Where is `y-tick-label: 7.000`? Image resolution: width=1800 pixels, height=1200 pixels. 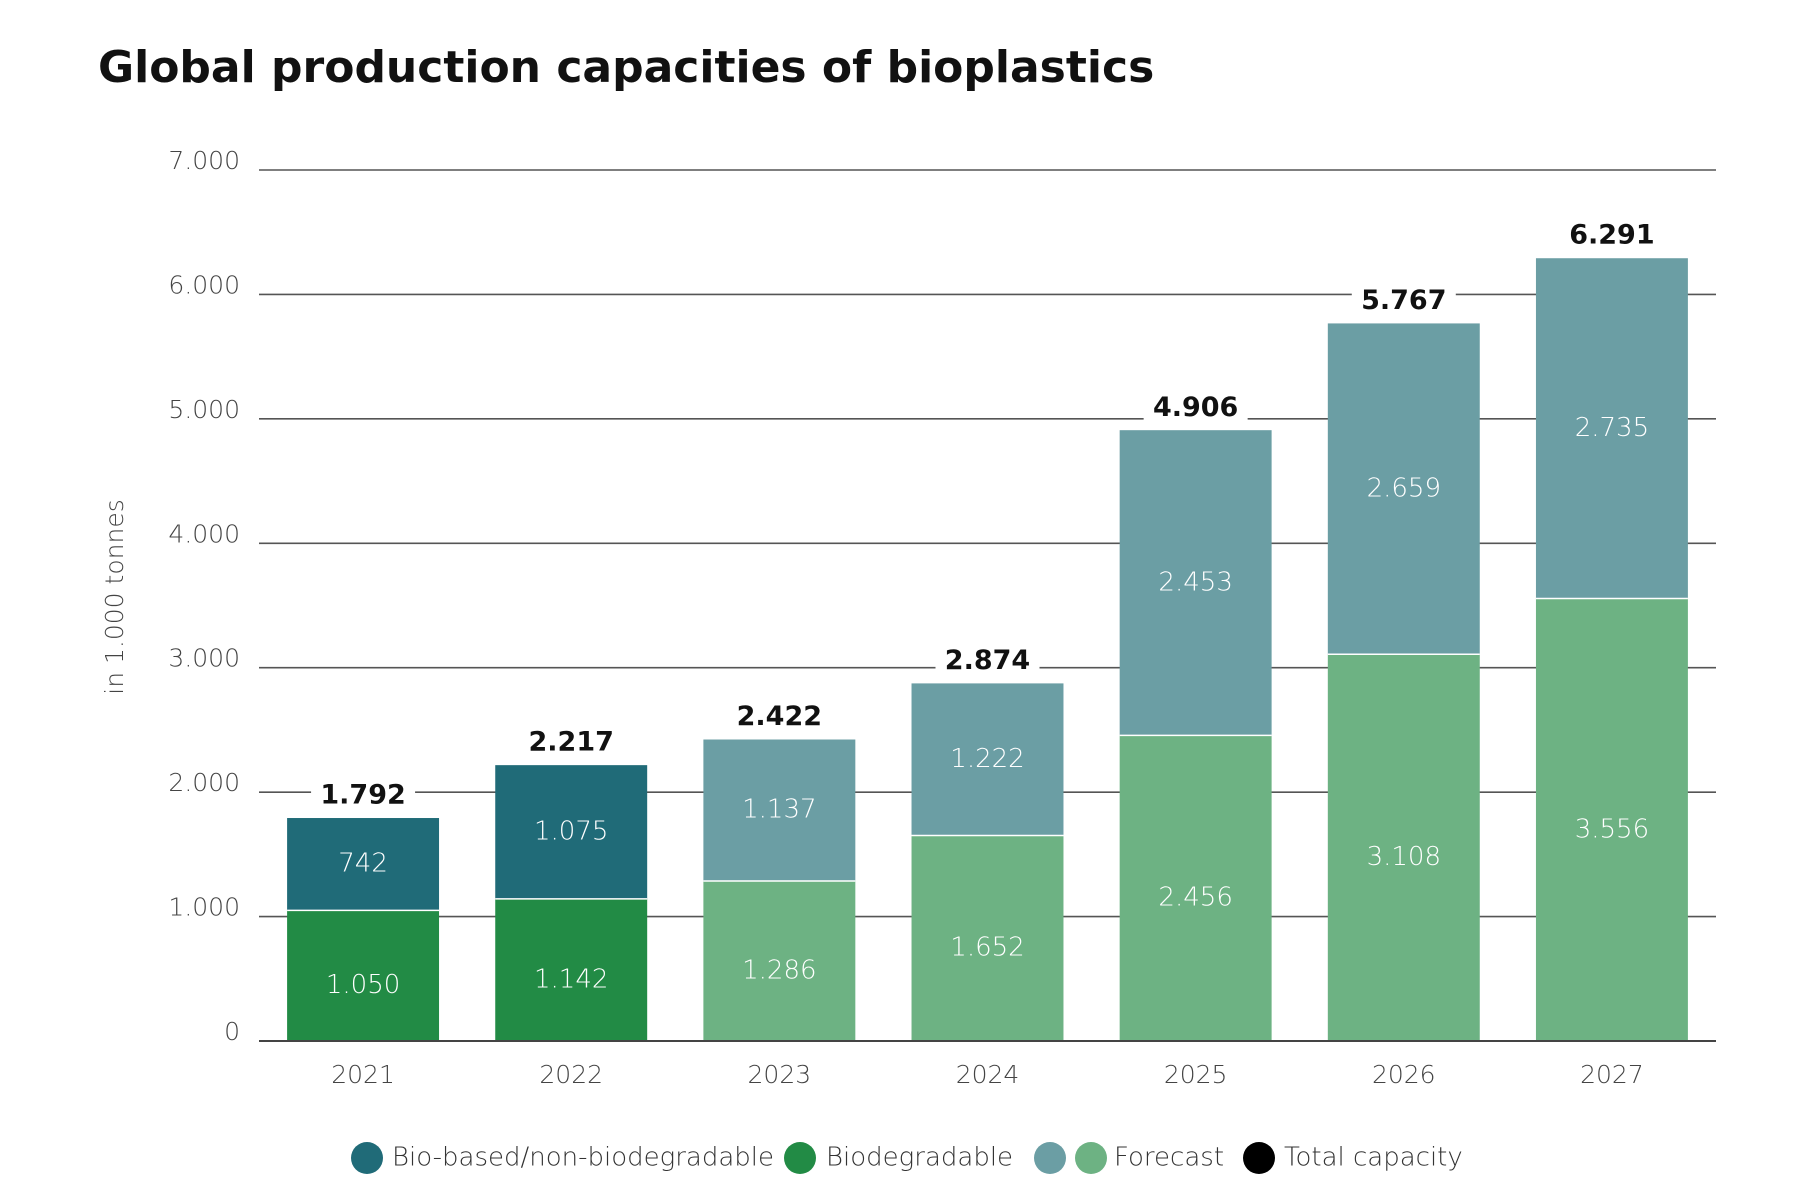
y-tick-label: 7.000 is located at coordinates (204, 160).